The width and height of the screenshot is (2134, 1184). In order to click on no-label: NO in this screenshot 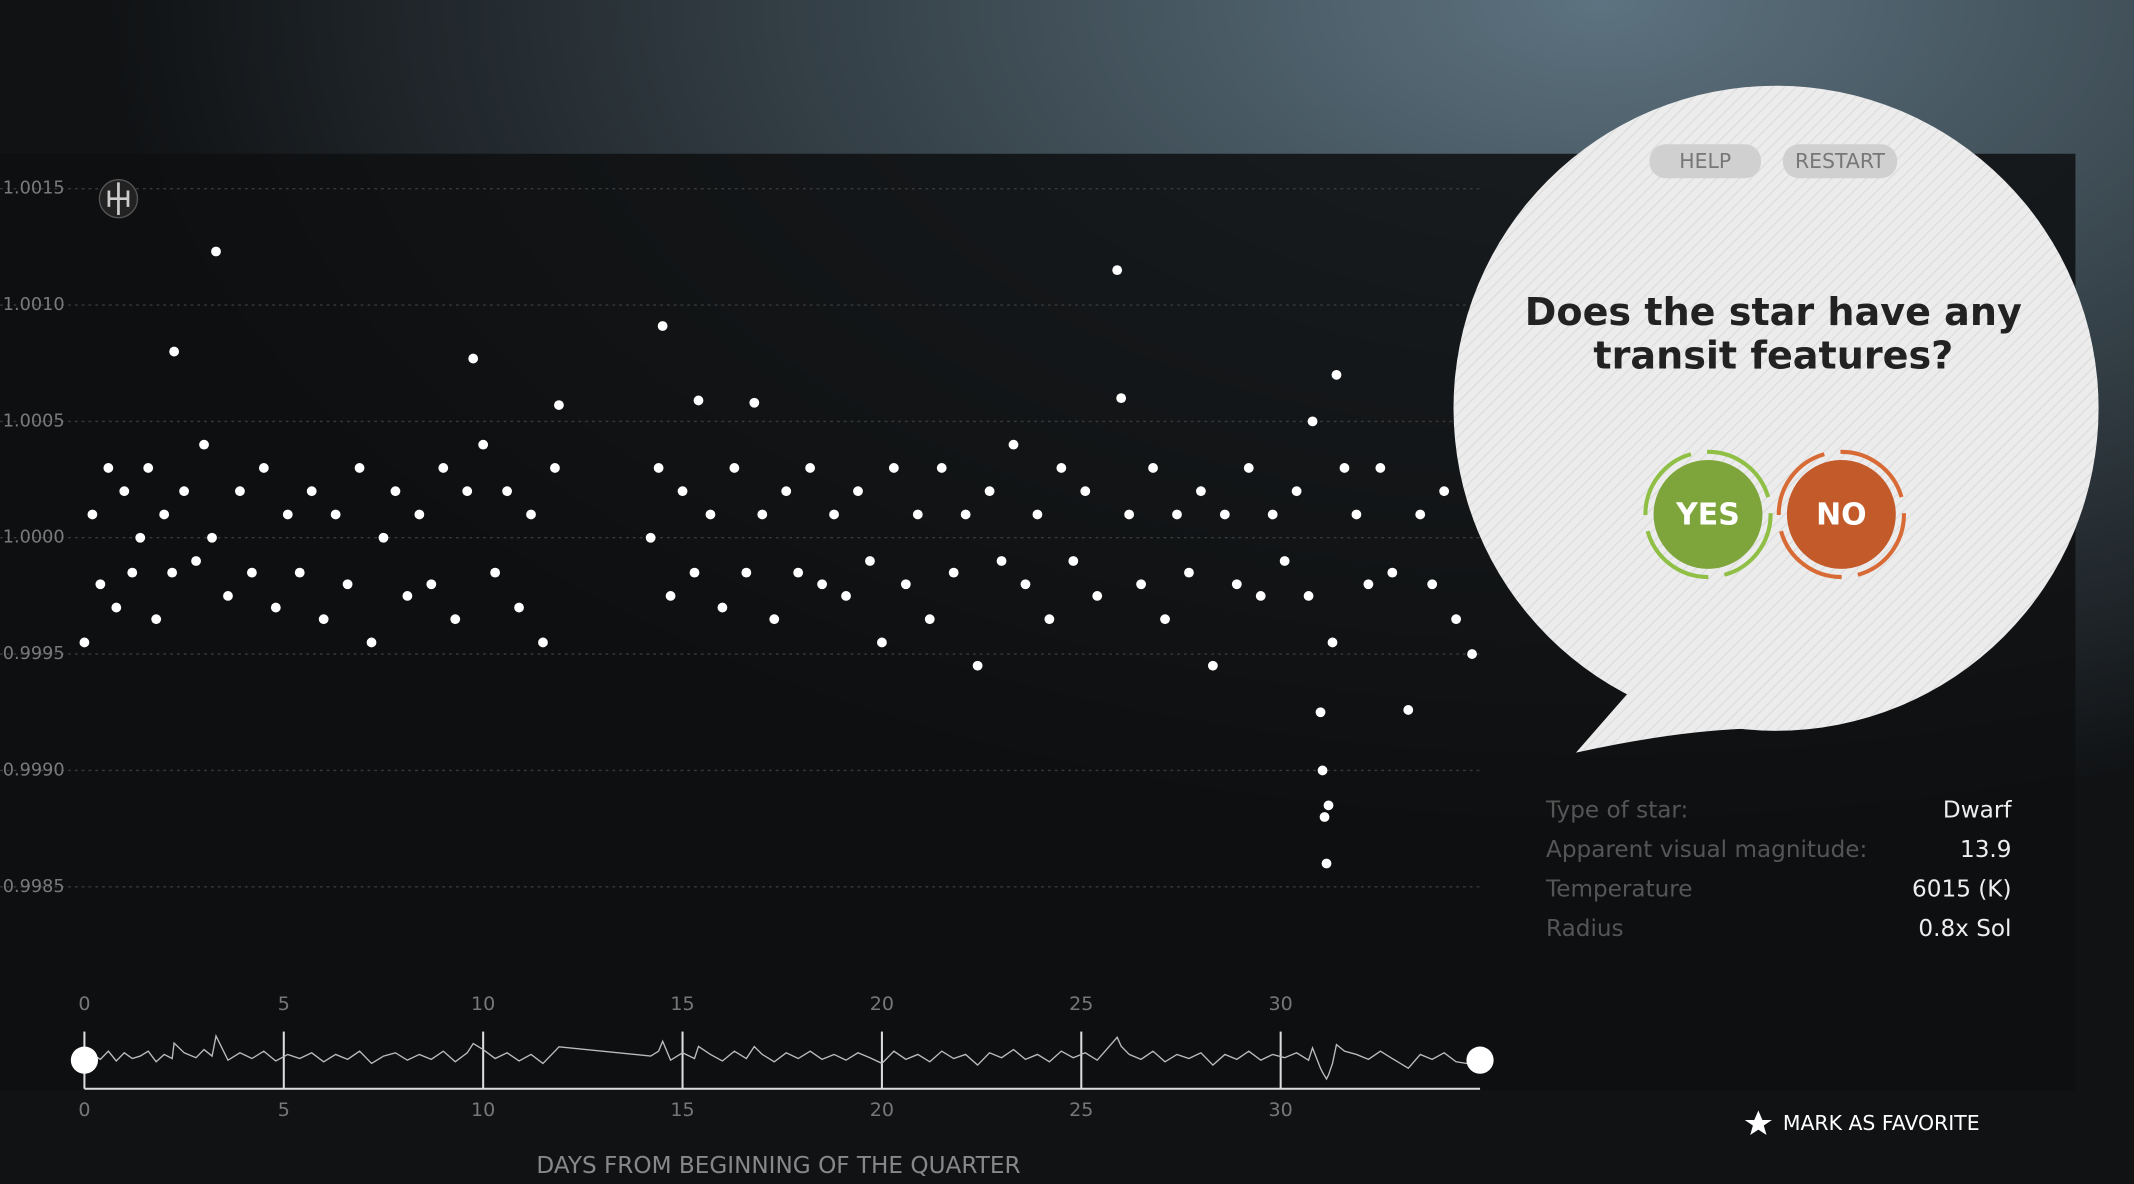, I will do `click(1841, 514)`.